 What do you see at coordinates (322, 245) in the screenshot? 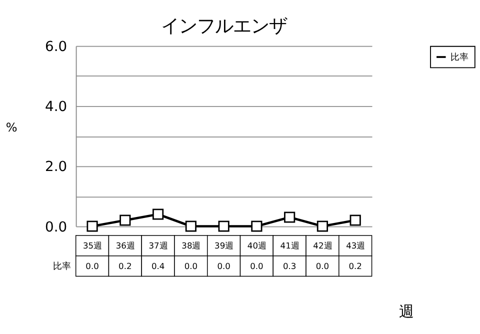
I see `x-tick-label: 42週` at bounding box center [322, 245].